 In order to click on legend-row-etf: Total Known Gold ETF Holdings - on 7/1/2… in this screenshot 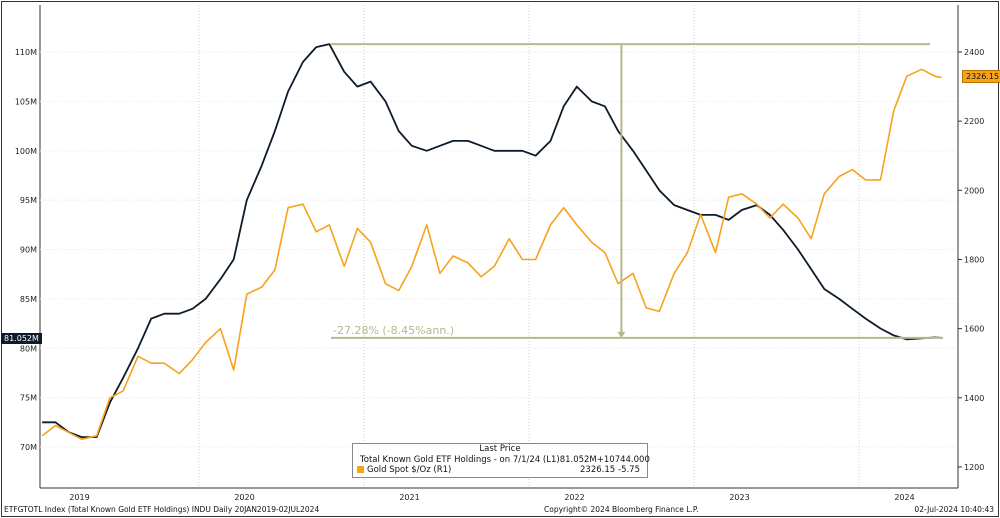, I will do `click(501, 460)`.